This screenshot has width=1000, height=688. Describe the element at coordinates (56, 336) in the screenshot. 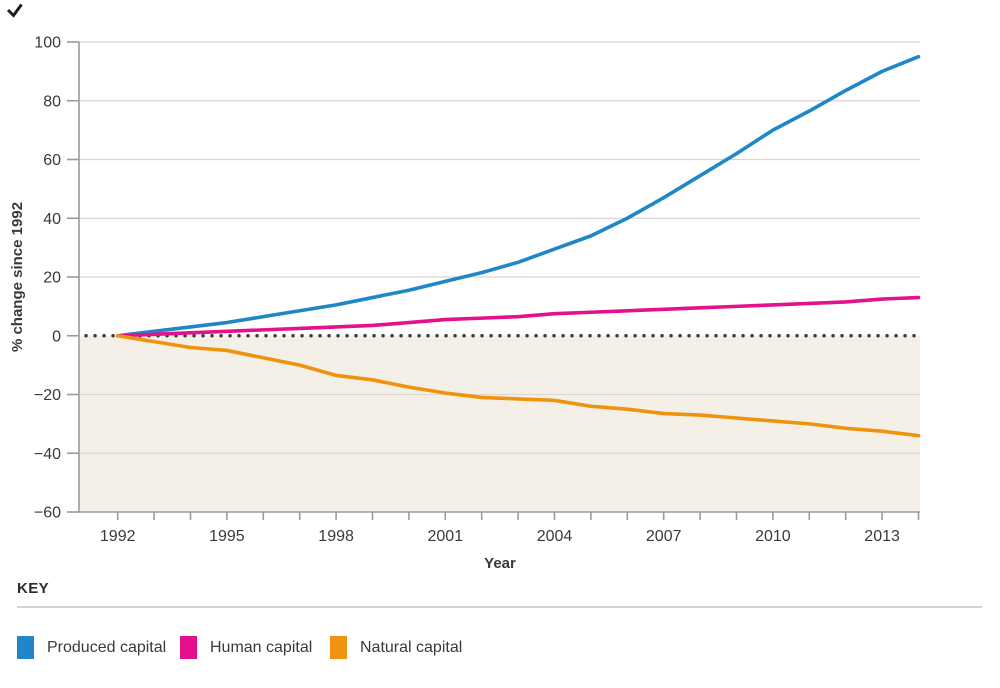

I see `y-tick-label: 0` at that location.